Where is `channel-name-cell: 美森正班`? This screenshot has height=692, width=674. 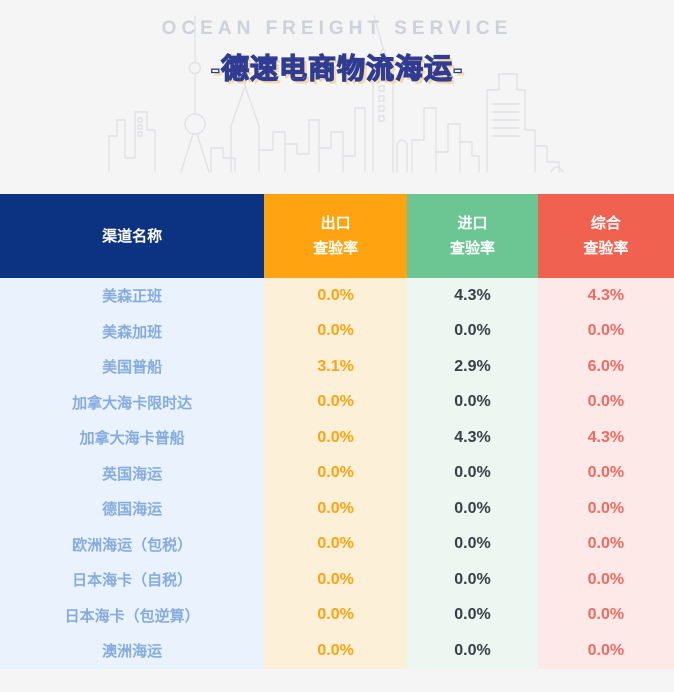
channel-name-cell: 美森正班 is located at coordinates (132, 296).